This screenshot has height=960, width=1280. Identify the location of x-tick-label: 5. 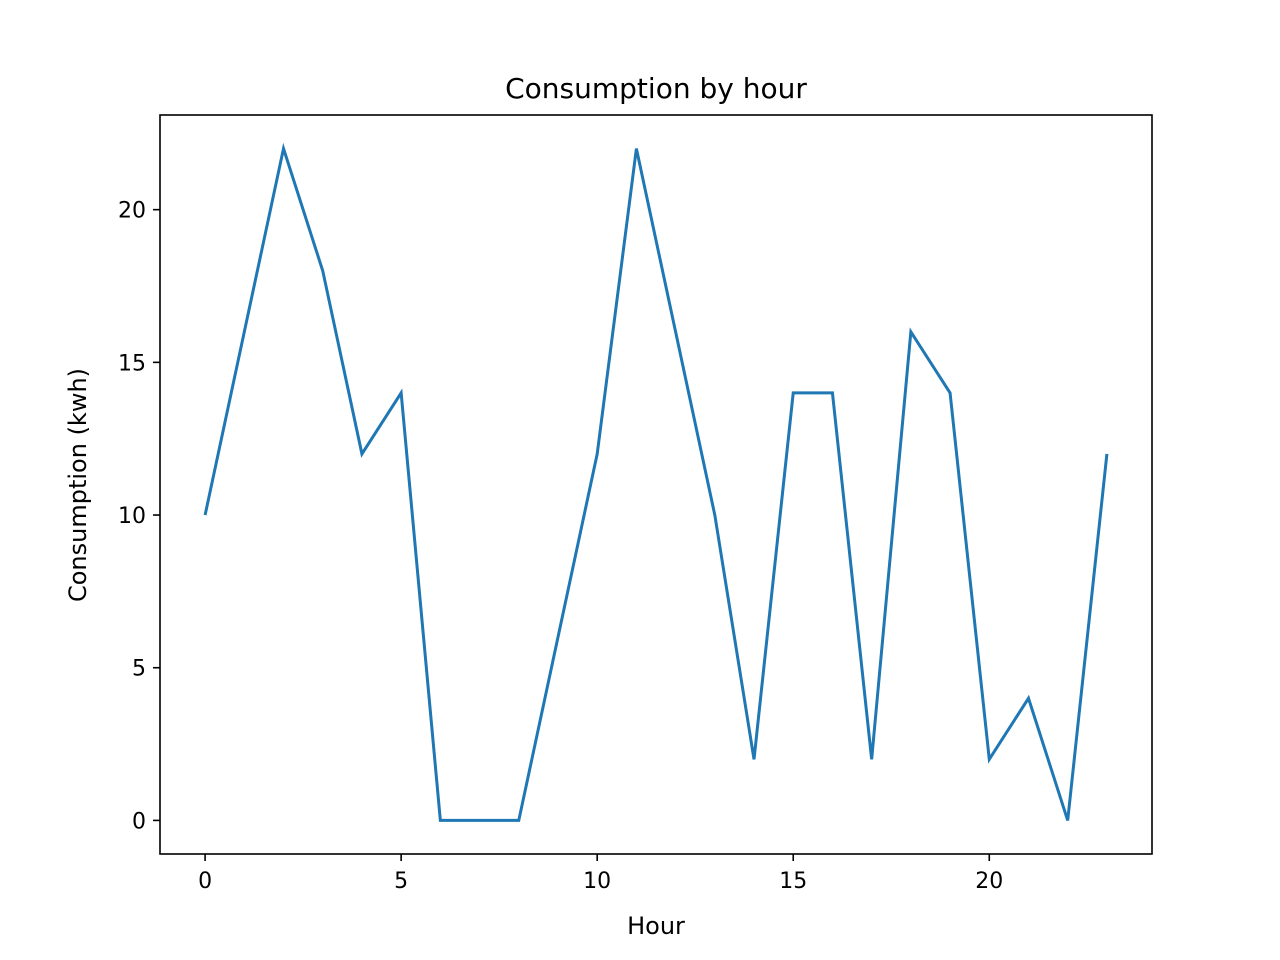
(401, 881).